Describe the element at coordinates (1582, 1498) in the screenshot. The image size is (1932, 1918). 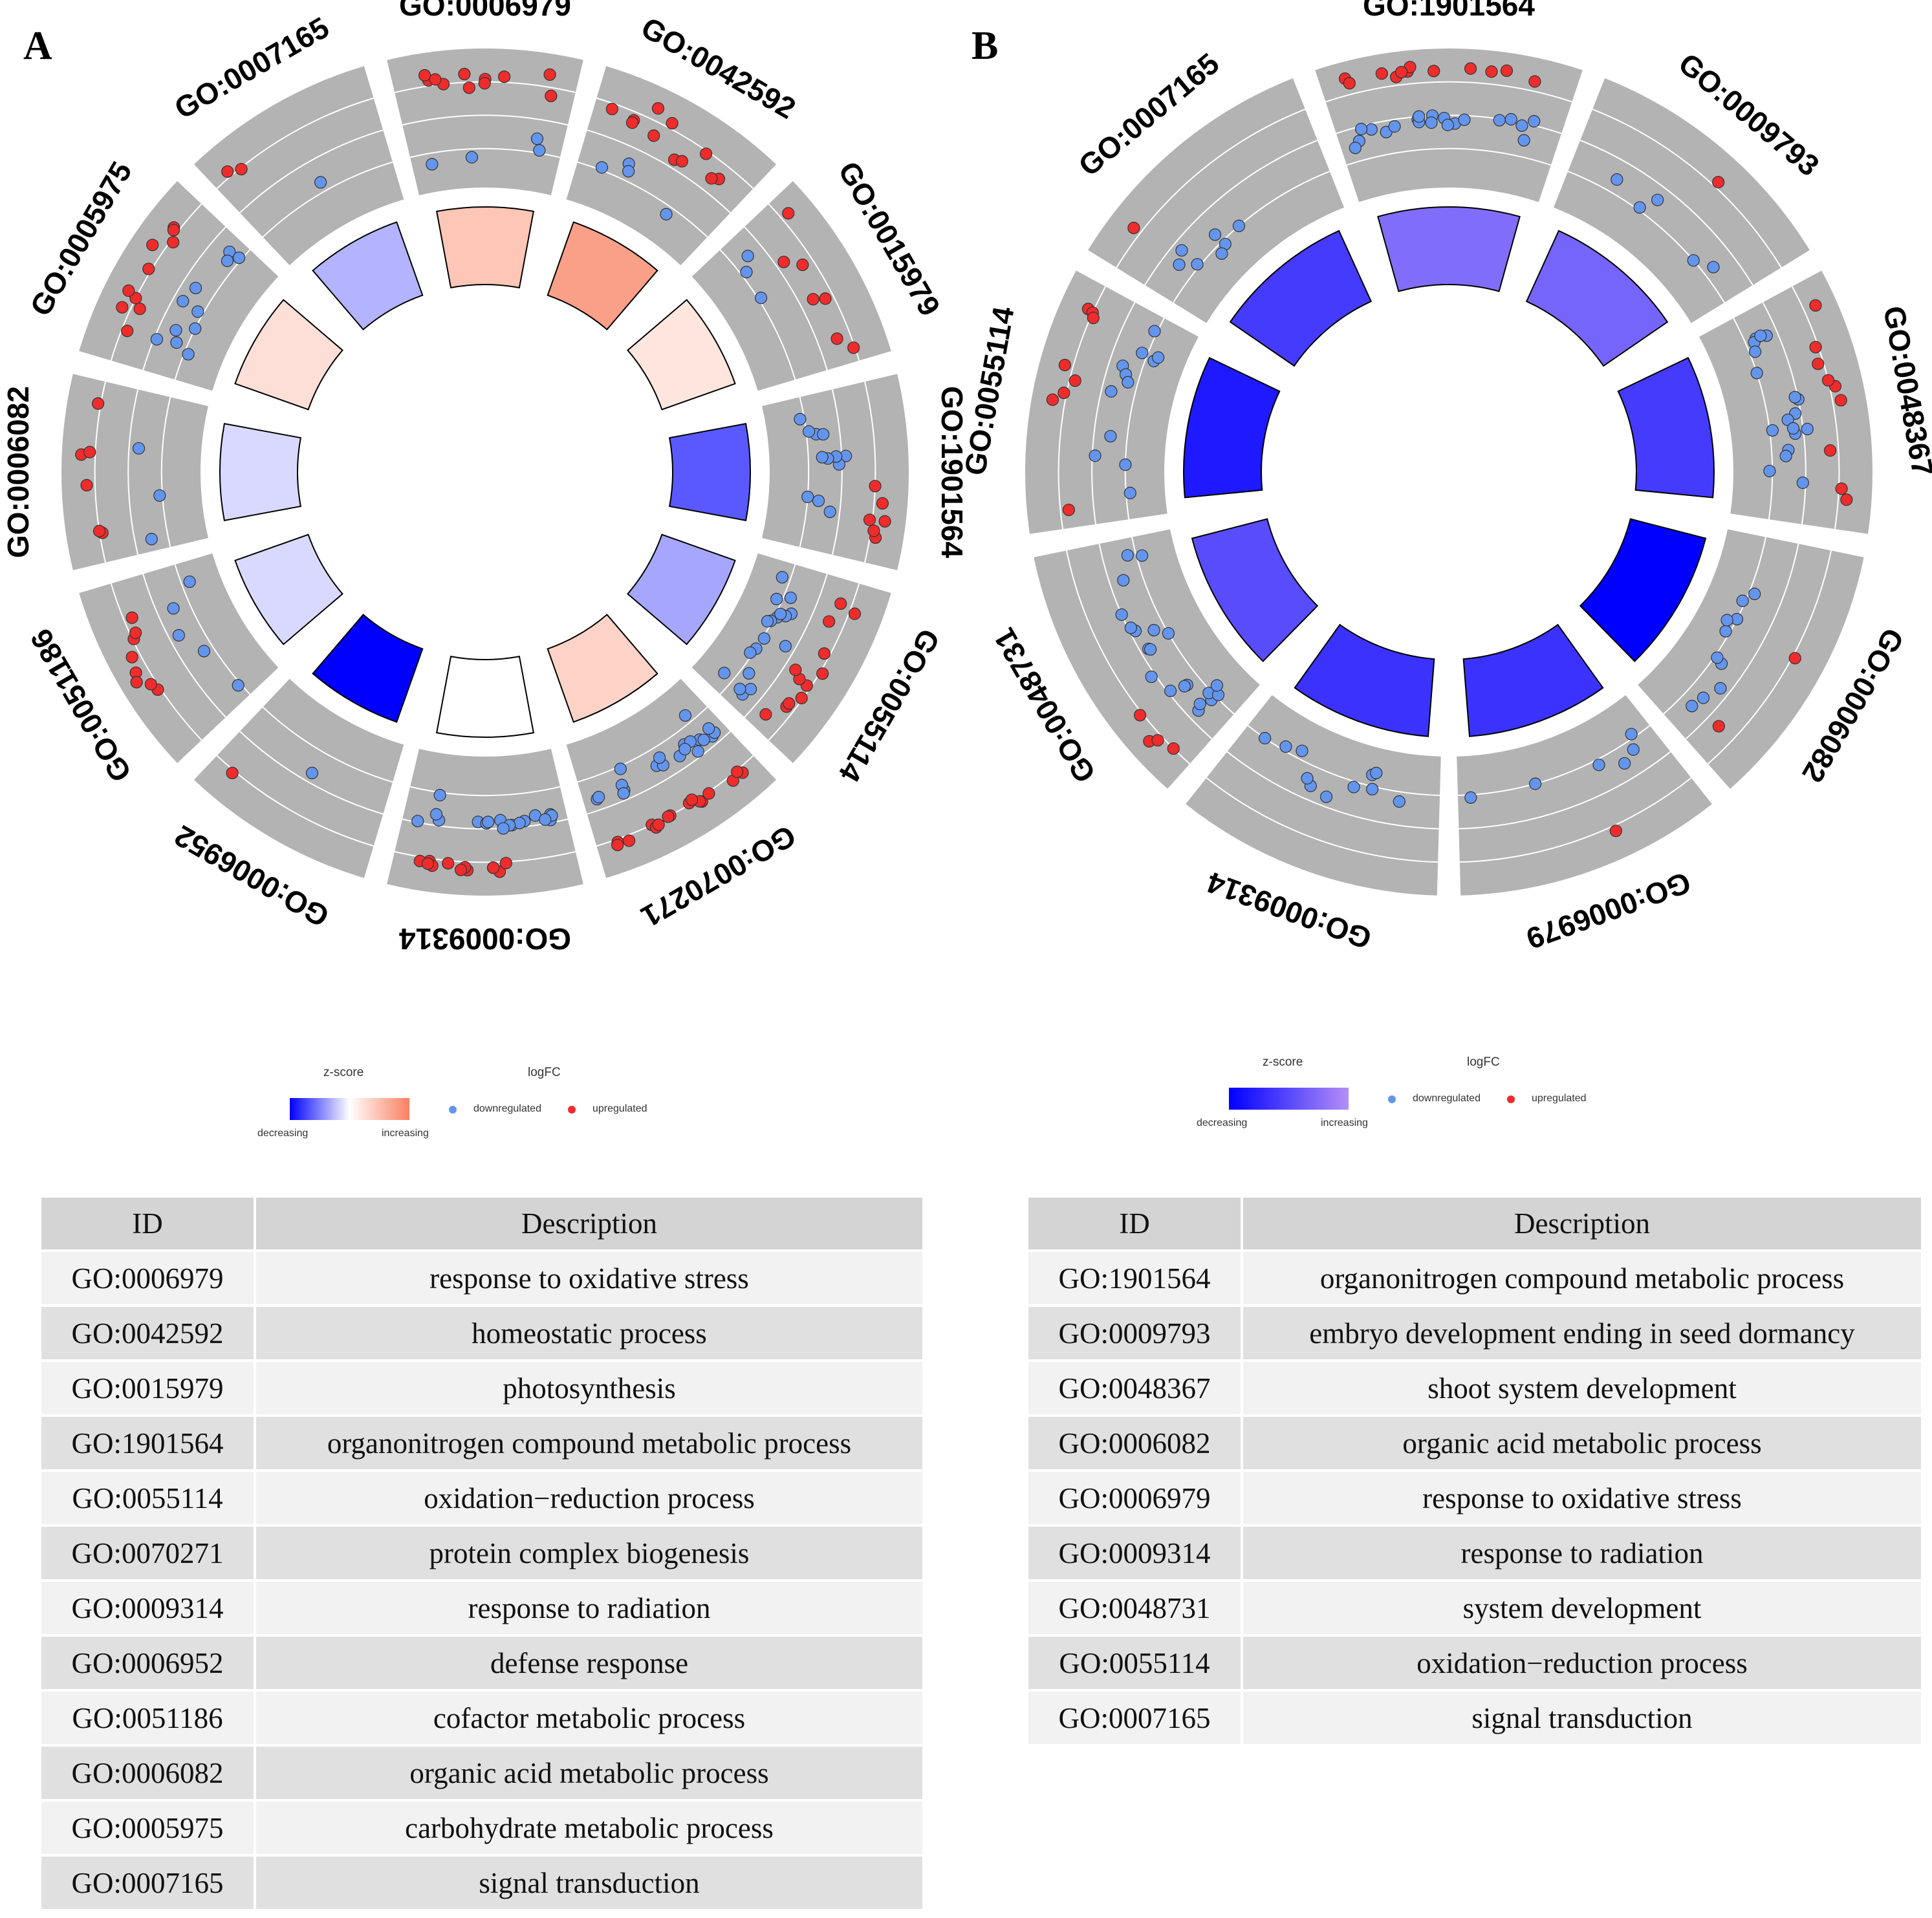
I see `cell-description: response to oxidative stress` at that location.